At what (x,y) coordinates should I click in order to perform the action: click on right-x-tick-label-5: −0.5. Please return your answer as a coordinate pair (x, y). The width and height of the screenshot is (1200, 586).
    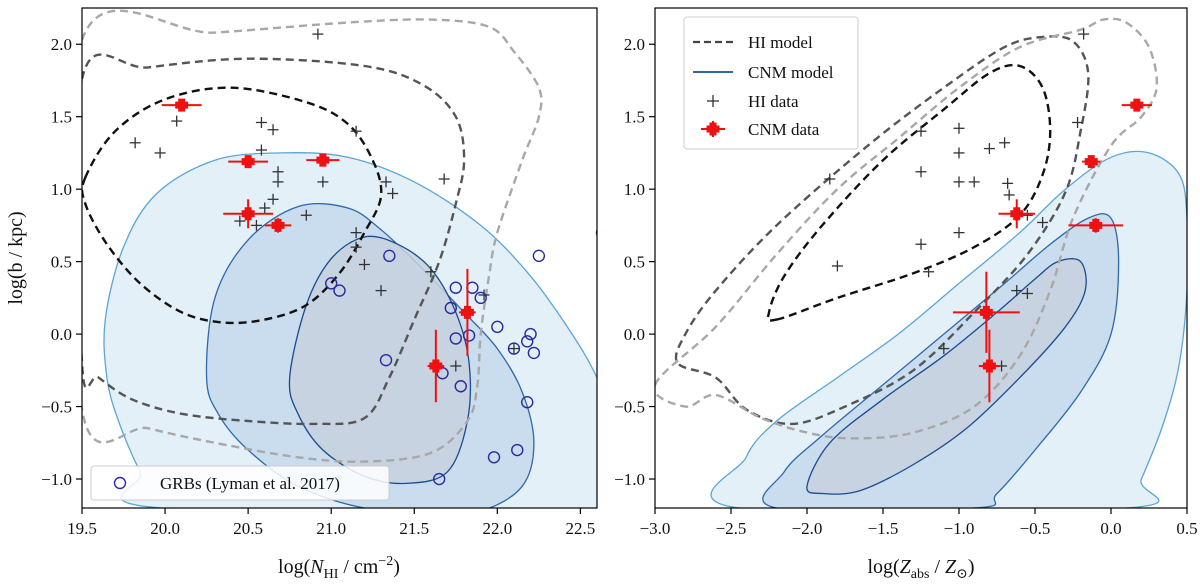
    Looking at the image, I should click on (1035, 528).